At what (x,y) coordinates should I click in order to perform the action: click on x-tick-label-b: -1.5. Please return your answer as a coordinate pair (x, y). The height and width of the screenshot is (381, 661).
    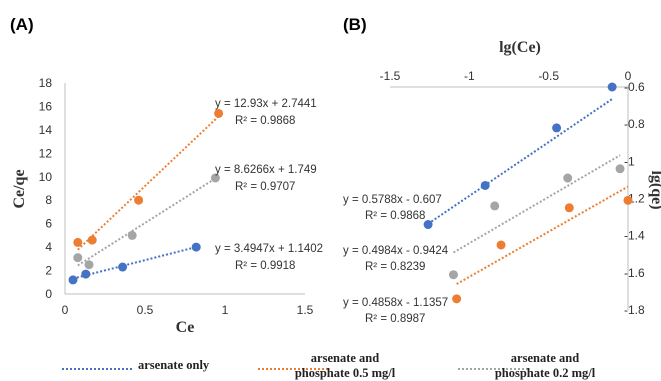
    Looking at the image, I should click on (390, 76).